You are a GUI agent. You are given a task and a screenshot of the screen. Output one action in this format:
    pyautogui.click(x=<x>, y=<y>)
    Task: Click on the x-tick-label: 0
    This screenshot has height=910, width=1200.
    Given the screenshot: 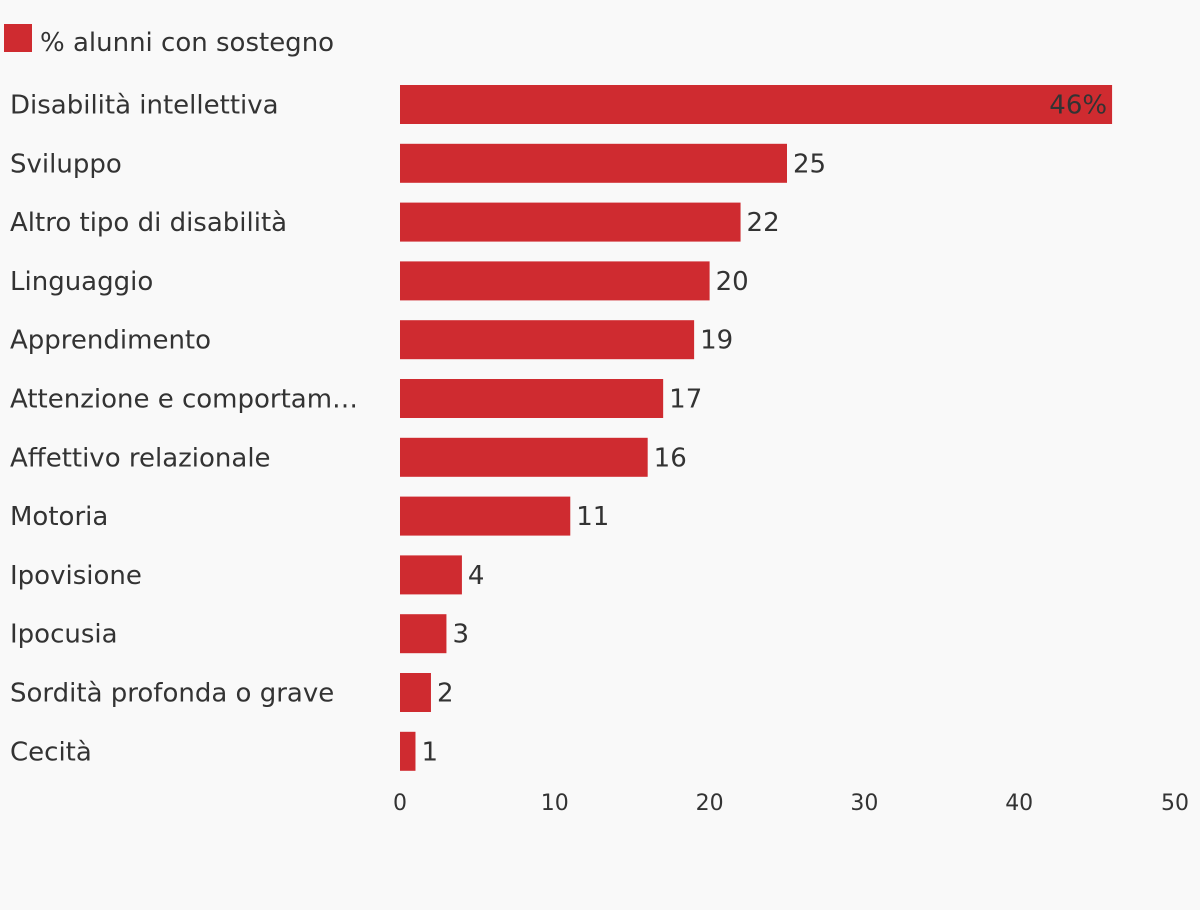 What is the action you would take?
    pyautogui.click(x=400, y=803)
    